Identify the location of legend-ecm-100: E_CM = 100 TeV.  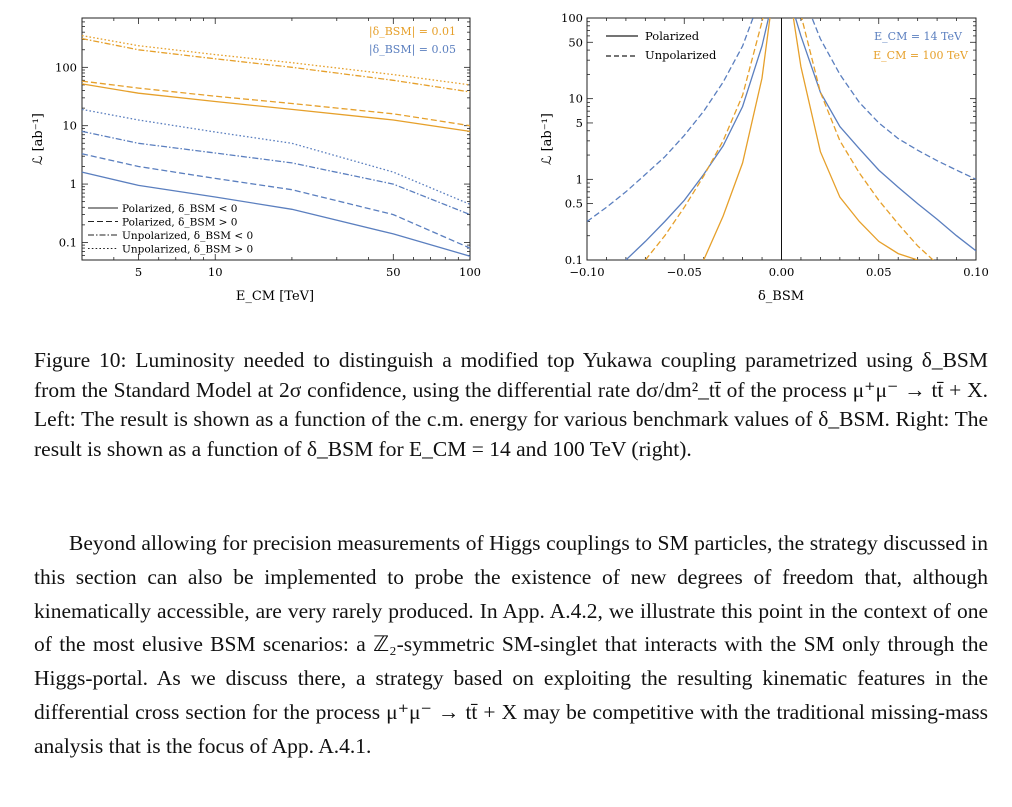
(921, 55).